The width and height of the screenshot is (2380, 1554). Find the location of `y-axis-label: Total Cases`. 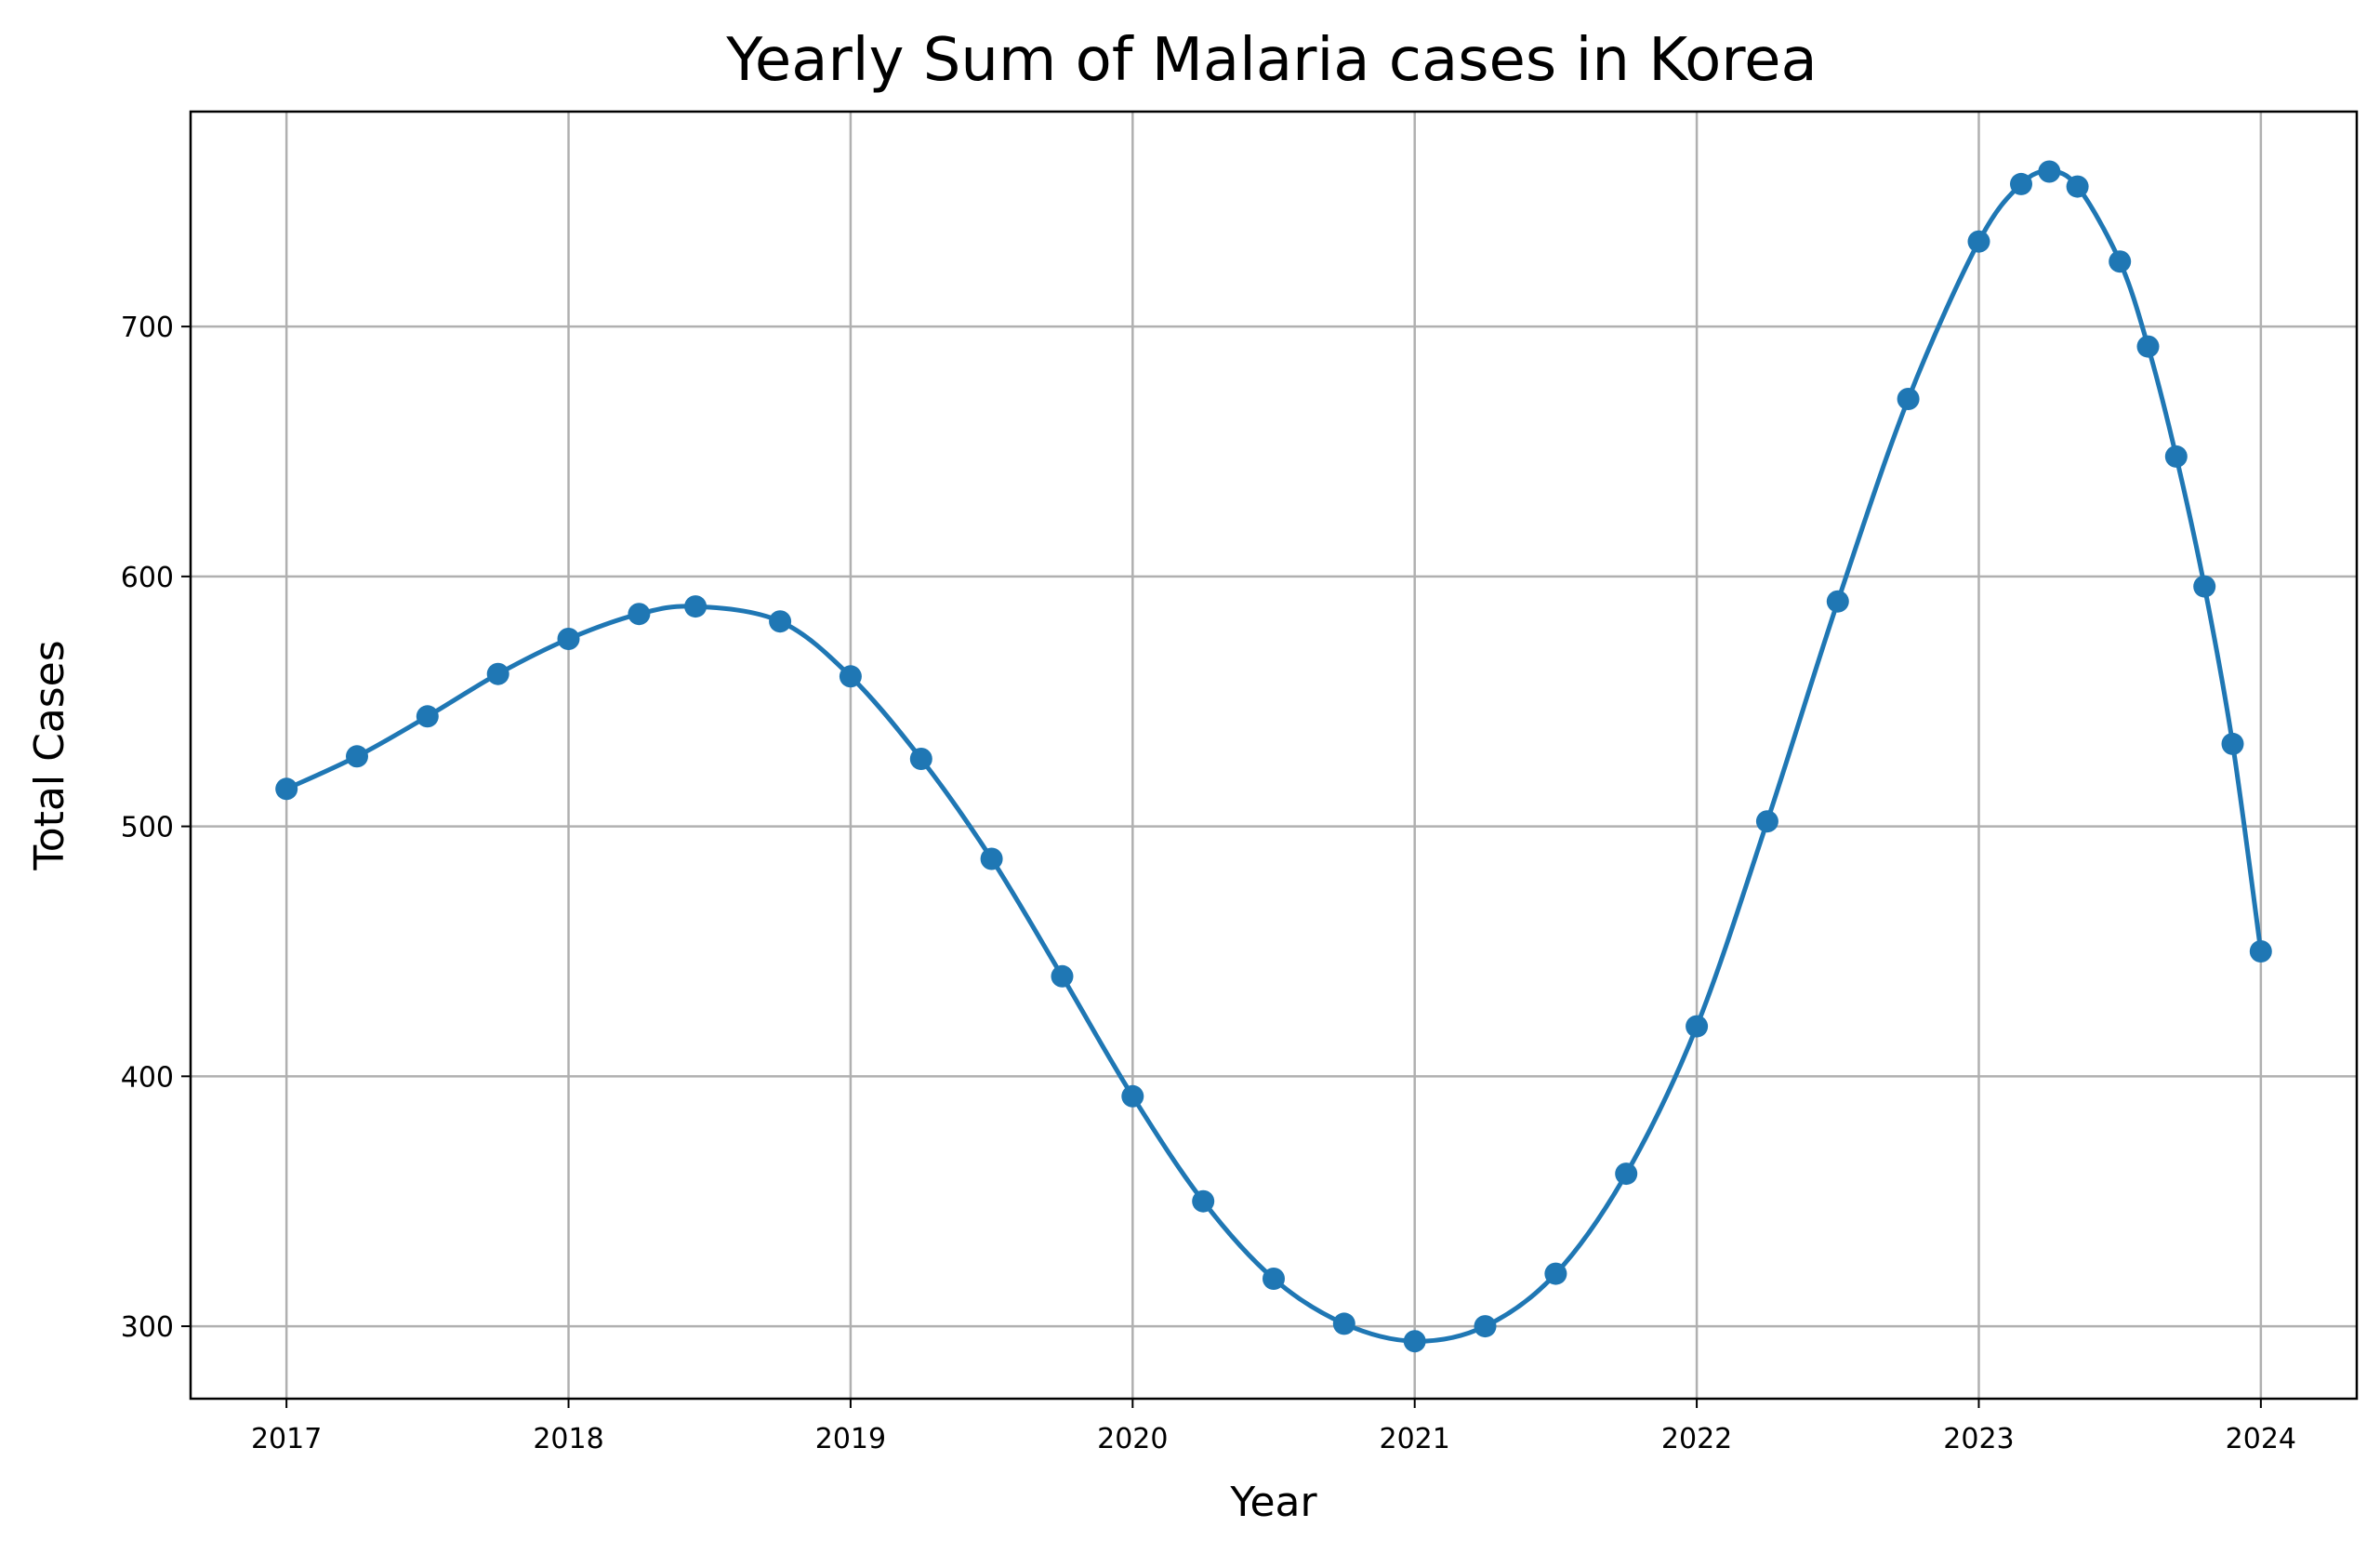

y-axis-label: Total Cases is located at coordinates (49, 755).